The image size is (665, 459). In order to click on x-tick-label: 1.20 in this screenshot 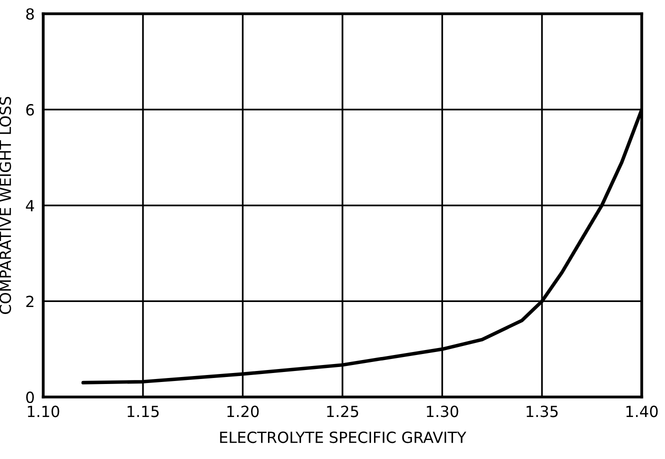, I will do `click(243, 412)`.